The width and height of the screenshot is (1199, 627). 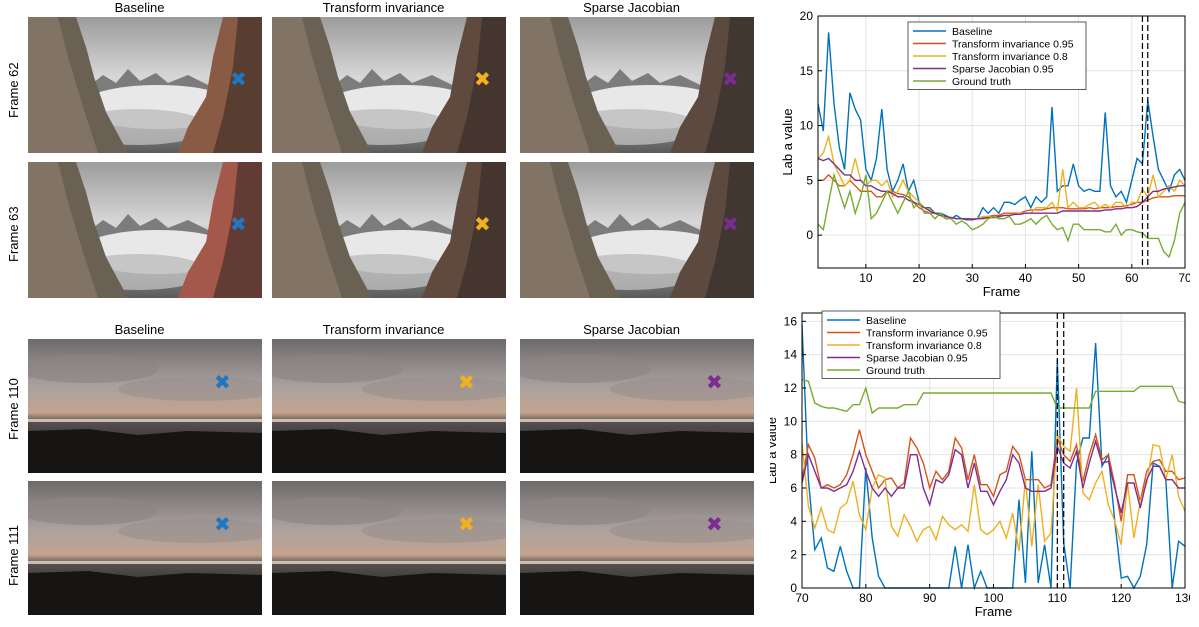 I want to click on x-tick-label: 90, so click(x=930, y=598).